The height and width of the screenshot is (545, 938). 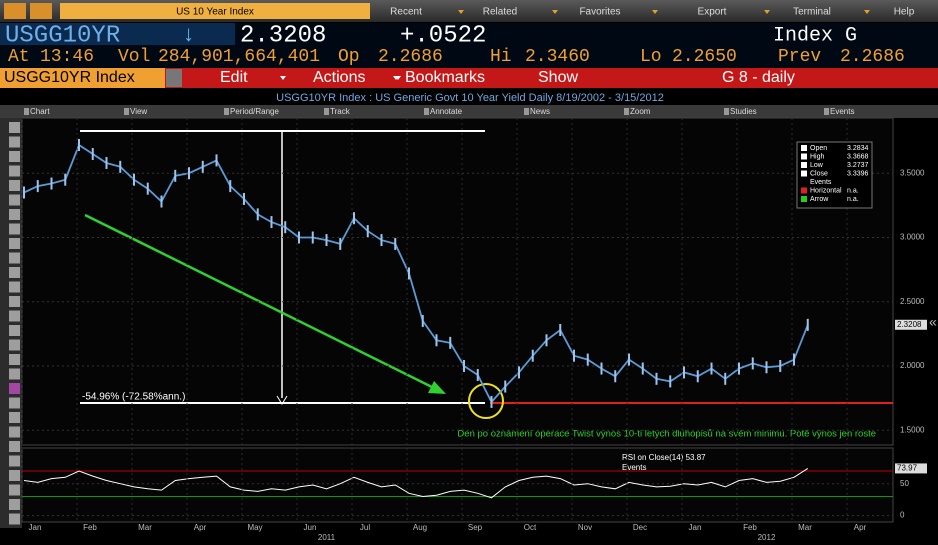 What do you see at coordinates (826, 190) in the screenshot?
I see `legend-label: Horizontal` at bounding box center [826, 190].